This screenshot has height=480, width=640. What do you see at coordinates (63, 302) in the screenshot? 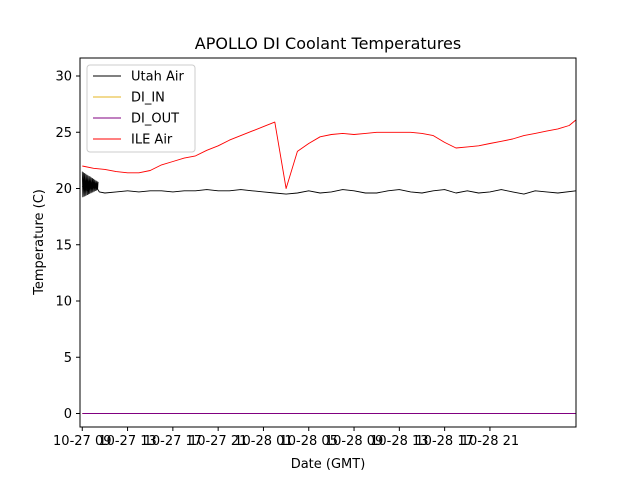
I see `y-tick-label: 10` at bounding box center [63, 302].